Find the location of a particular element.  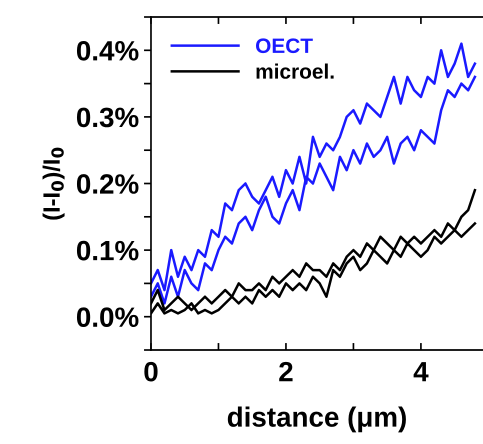

x-tick-label: 0 is located at coordinates (151, 372).